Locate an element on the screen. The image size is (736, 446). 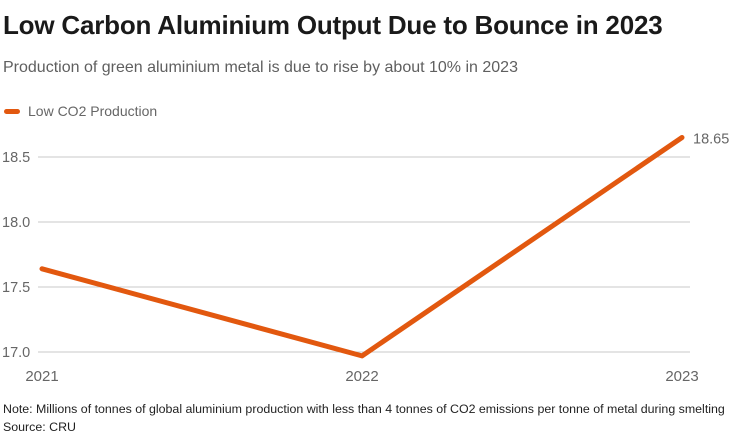
legend: Low CO2 Production is located at coordinates (80, 111).